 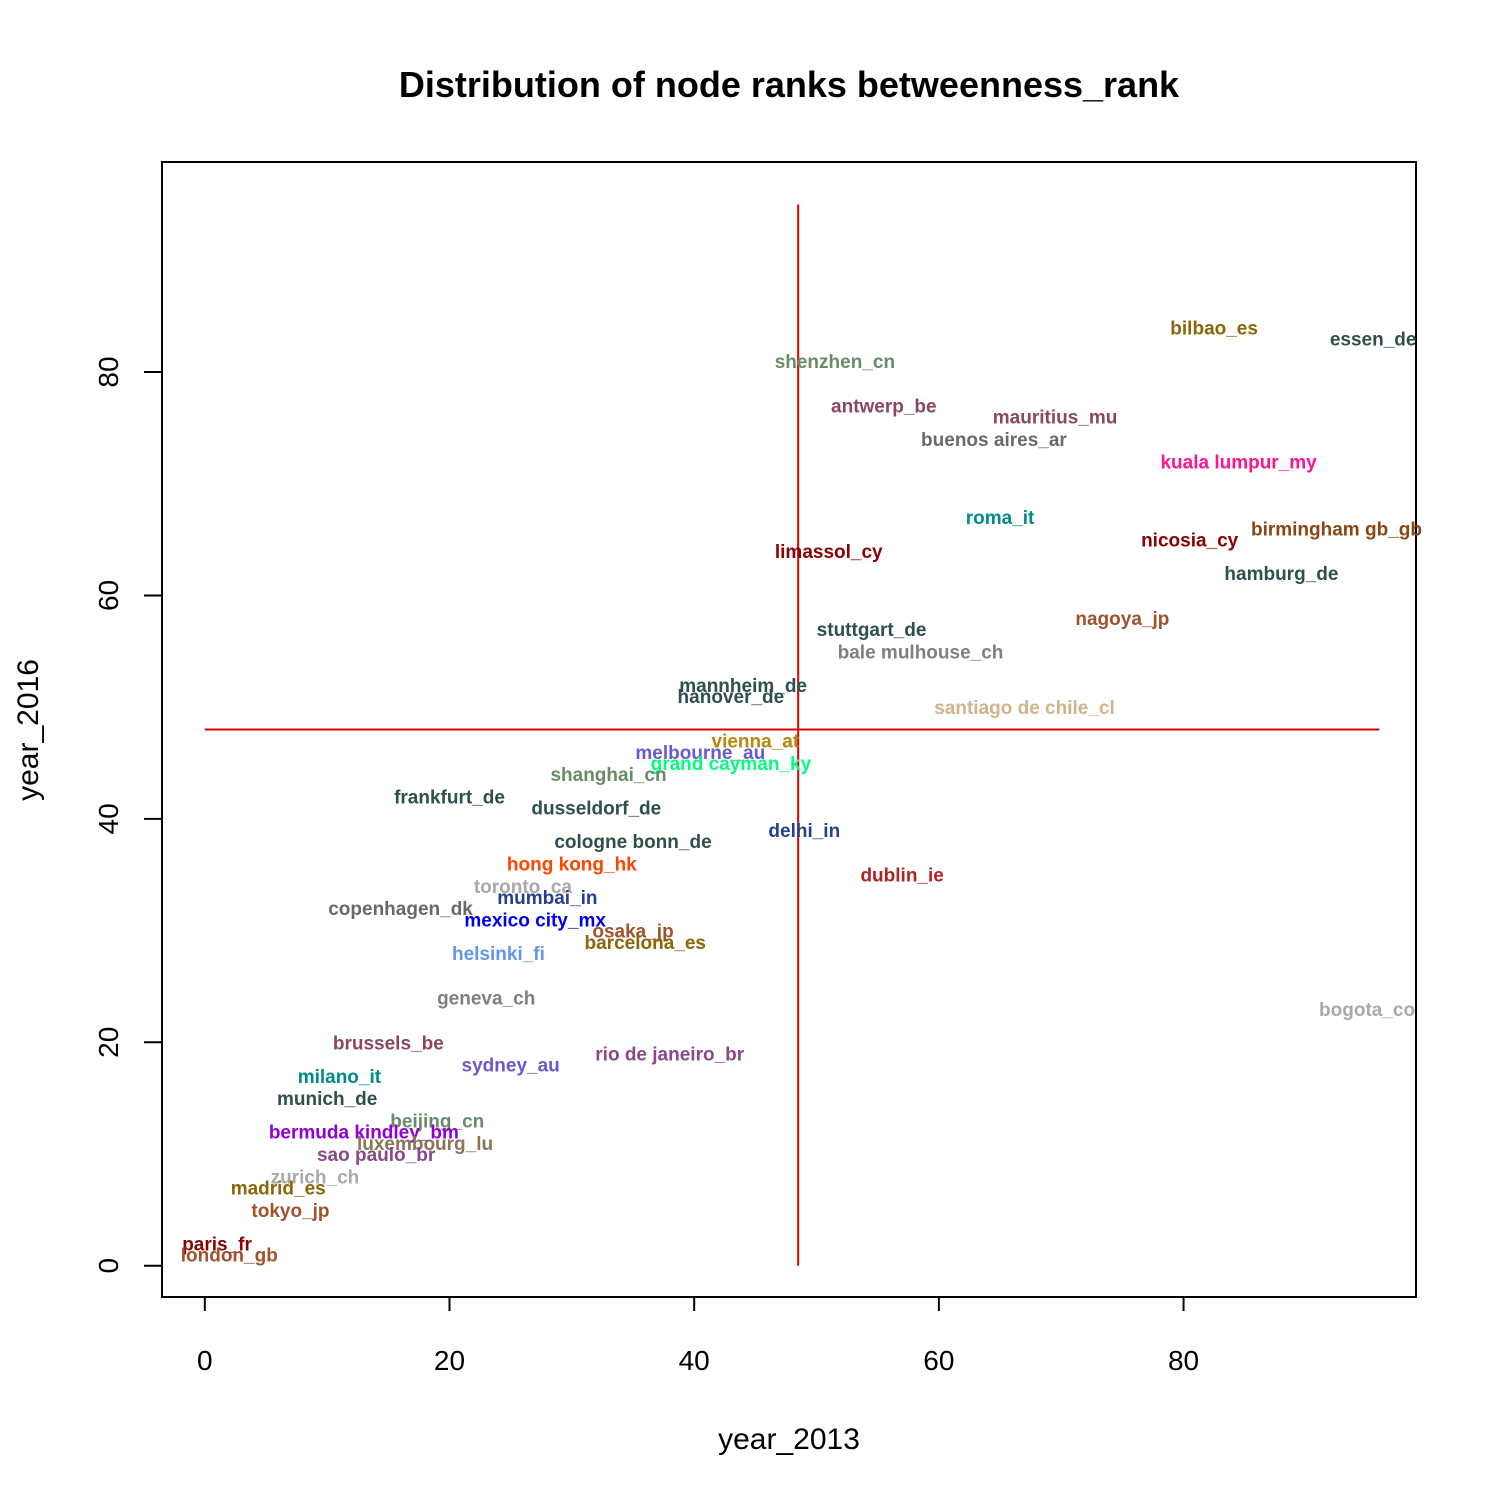 I want to click on point-label: melbourne_au, so click(x=700, y=753).